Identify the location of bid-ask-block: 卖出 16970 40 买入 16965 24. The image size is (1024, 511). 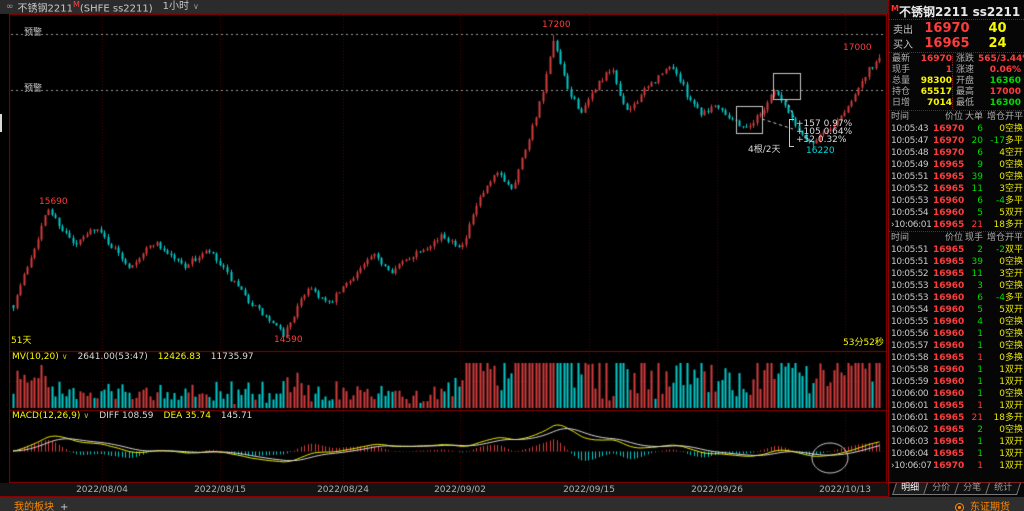
(956, 36).